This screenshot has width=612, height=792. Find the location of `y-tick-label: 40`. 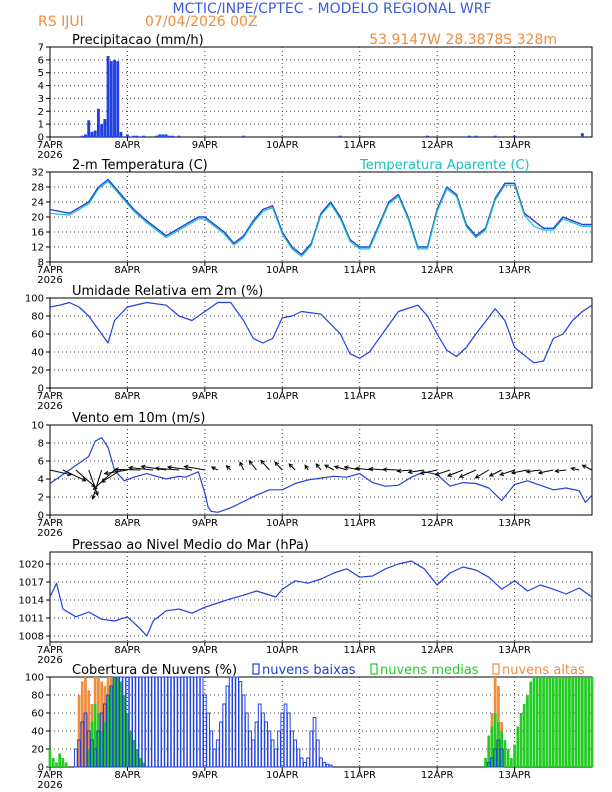

y-tick-label: 40 is located at coordinates (37, 732).